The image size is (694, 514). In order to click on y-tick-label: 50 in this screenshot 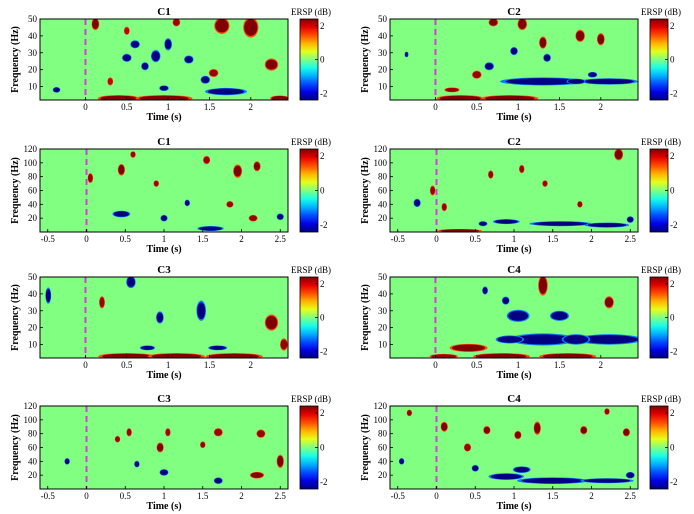, I will do `click(383, 277)`.